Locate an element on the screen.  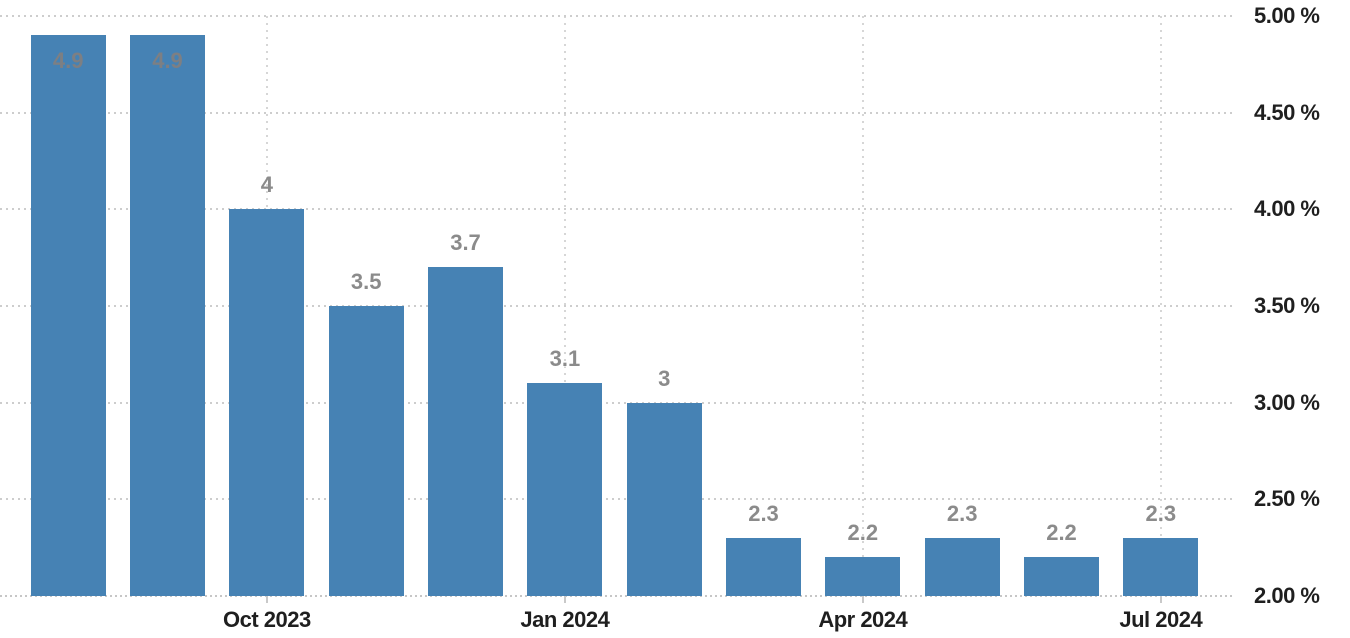
y-axis-tick-label: 2.00 % is located at coordinates (1287, 595).